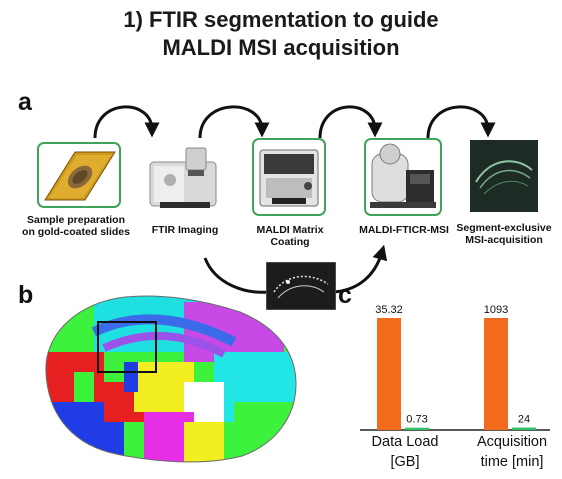 This screenshot has width=562, height=479. What do you see at coordinates (504, 234) in the screenshot?
I see `step-label-segment-msi: Segment-exclusive MSI-acquisition` at bounding box center [504, 234].